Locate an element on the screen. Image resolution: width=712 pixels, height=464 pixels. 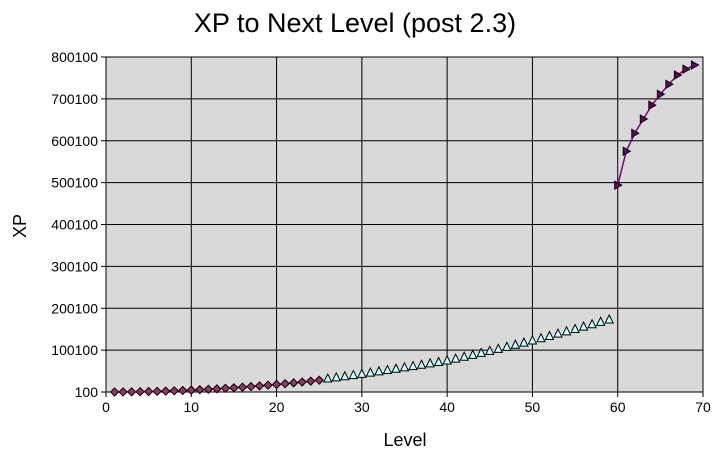
y-tick-label: 800100 is located at coordinates (74, 57).